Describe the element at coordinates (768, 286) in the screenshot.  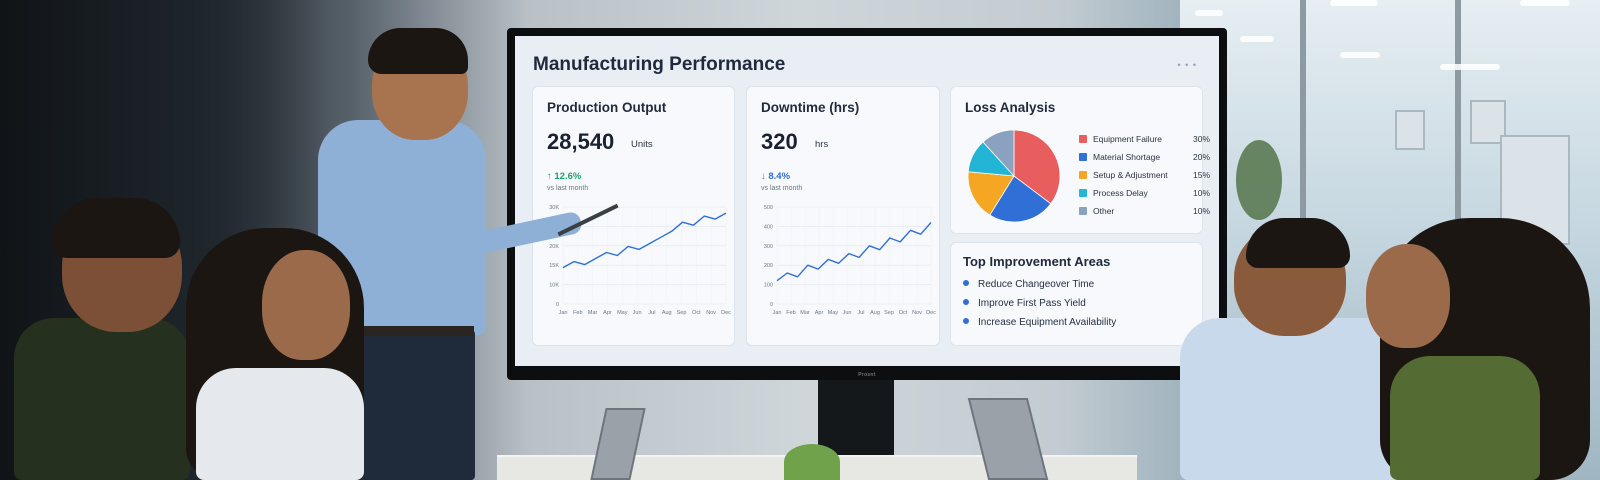
I see `y-tick-label: 100` at that location.